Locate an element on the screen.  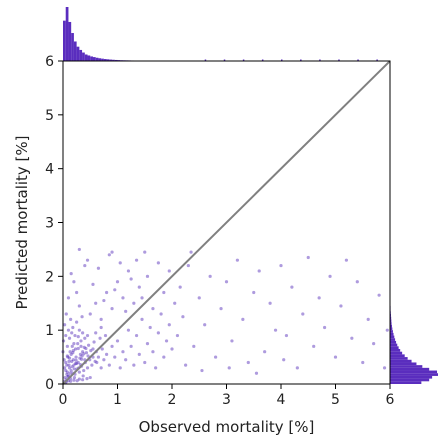
y-axis-label: Predicted mortality [%] is located at coordinates (22, 222).